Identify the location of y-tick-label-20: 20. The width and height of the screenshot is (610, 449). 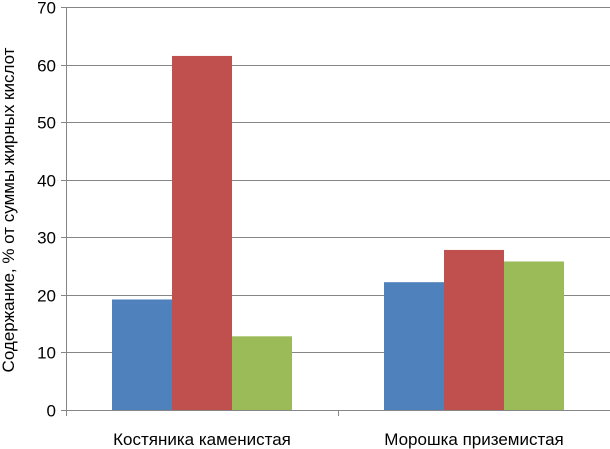
(46, 296).